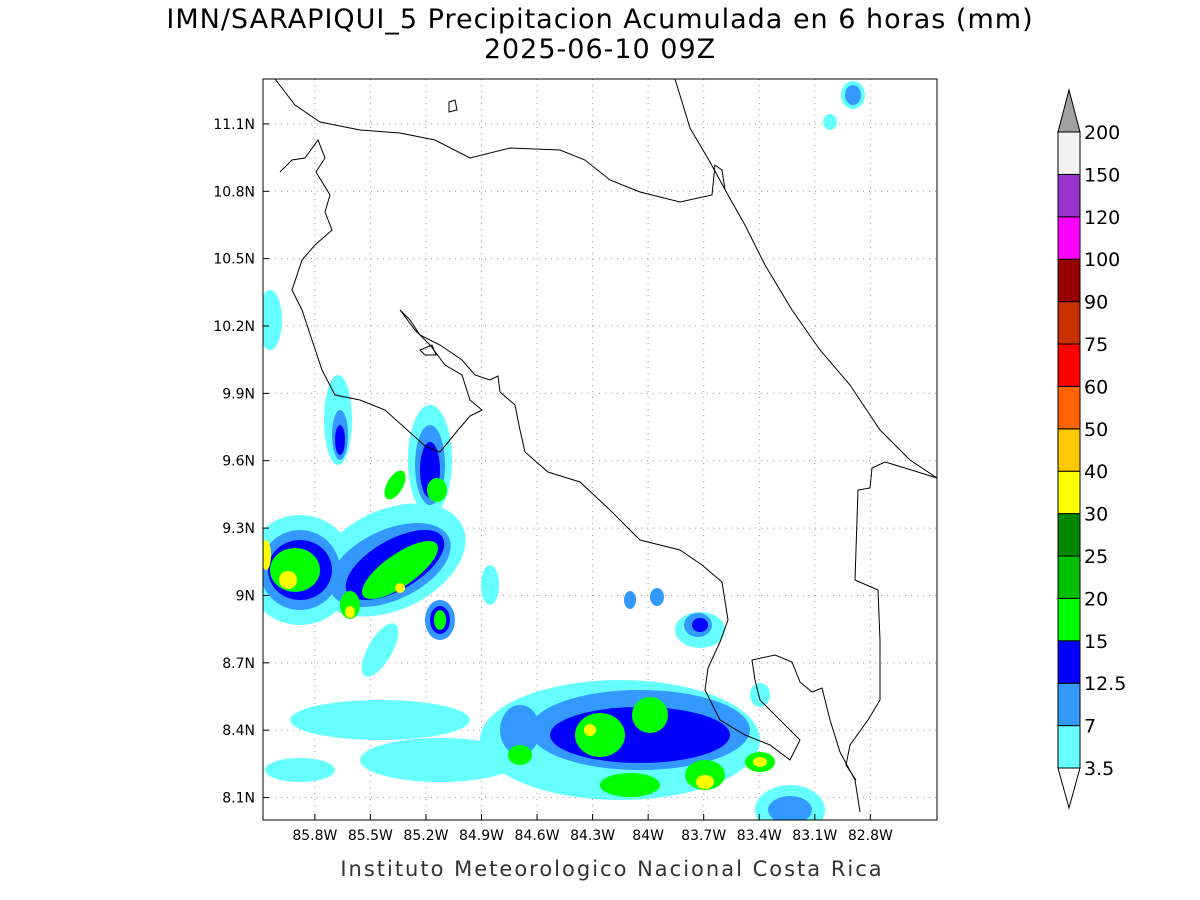 Image resolution: width=1200 pixels, height=900 pixels. What do you see at coordinates (234, 192) in the screenshot?
I see `y-tick-label: 10.8N` at bounding box center [234, 192].